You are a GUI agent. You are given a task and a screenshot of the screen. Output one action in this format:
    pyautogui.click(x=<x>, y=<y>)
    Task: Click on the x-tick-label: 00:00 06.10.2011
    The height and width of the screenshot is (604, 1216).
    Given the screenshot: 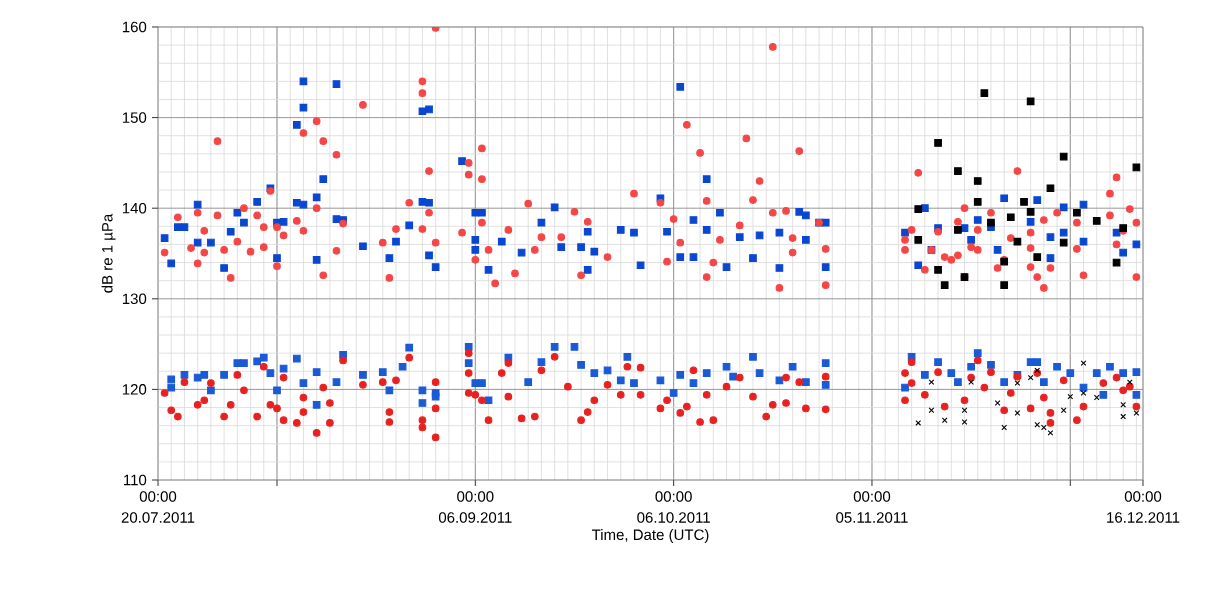 What is the action you would take?
    pyautogui.click(x=673, y=507)
    